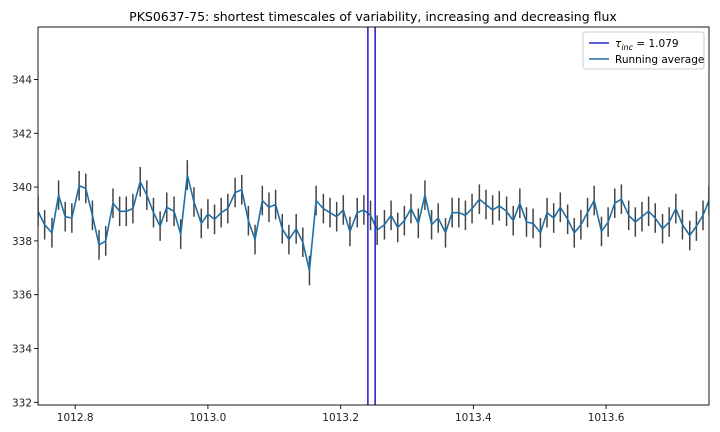 The image size is (720, 432). What do you see at coordinates (22, 350) in the screenshot?
I see `y-tick-label: 334` at bounding box center [22, 350].